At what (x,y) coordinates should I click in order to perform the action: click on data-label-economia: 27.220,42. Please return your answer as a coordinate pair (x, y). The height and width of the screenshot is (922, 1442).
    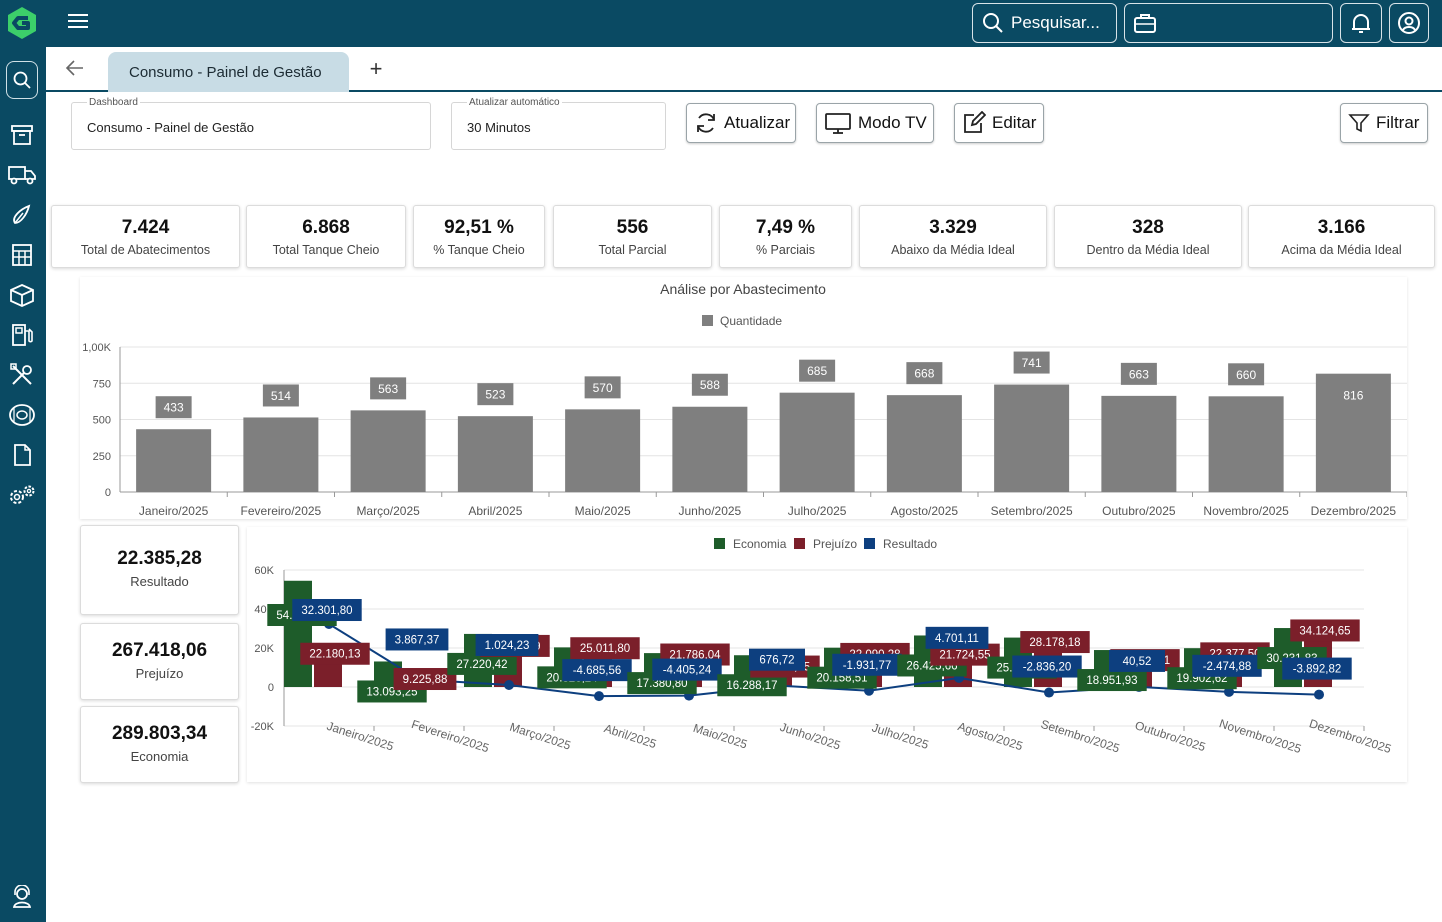
    Looking at the image, I should click on (481, 665).